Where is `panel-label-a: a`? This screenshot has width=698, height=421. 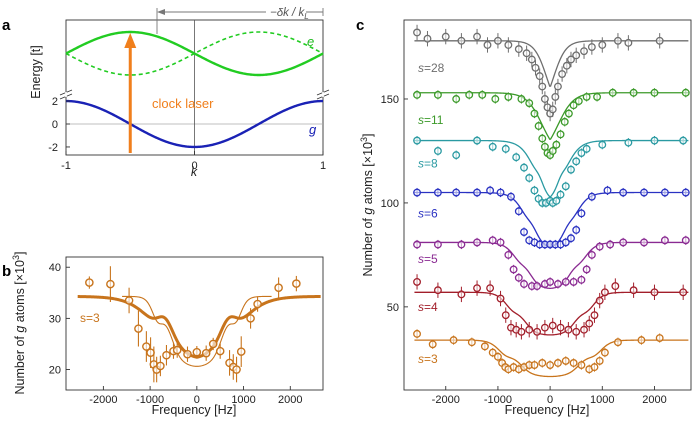
panel-label-a: a is located at coordinates (6, 25).